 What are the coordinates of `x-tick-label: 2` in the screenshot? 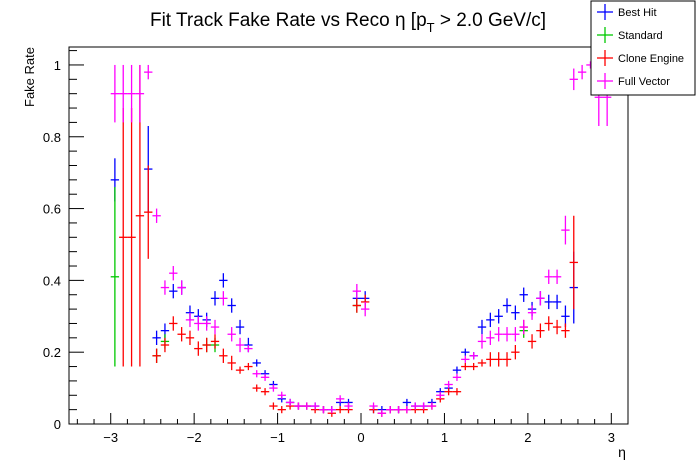 It's located at (527, 437).